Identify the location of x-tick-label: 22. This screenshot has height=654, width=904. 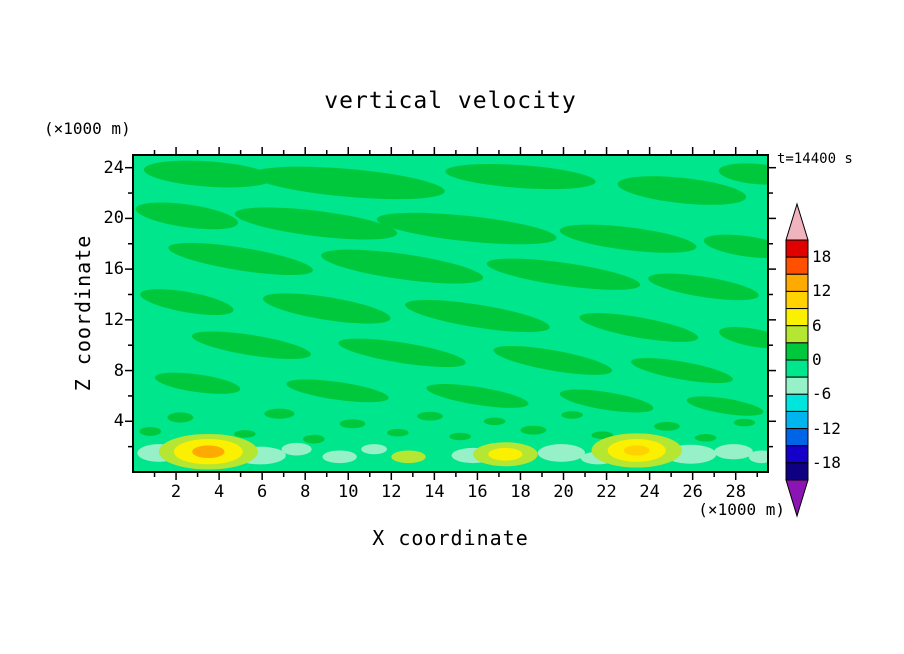
(606, 492).